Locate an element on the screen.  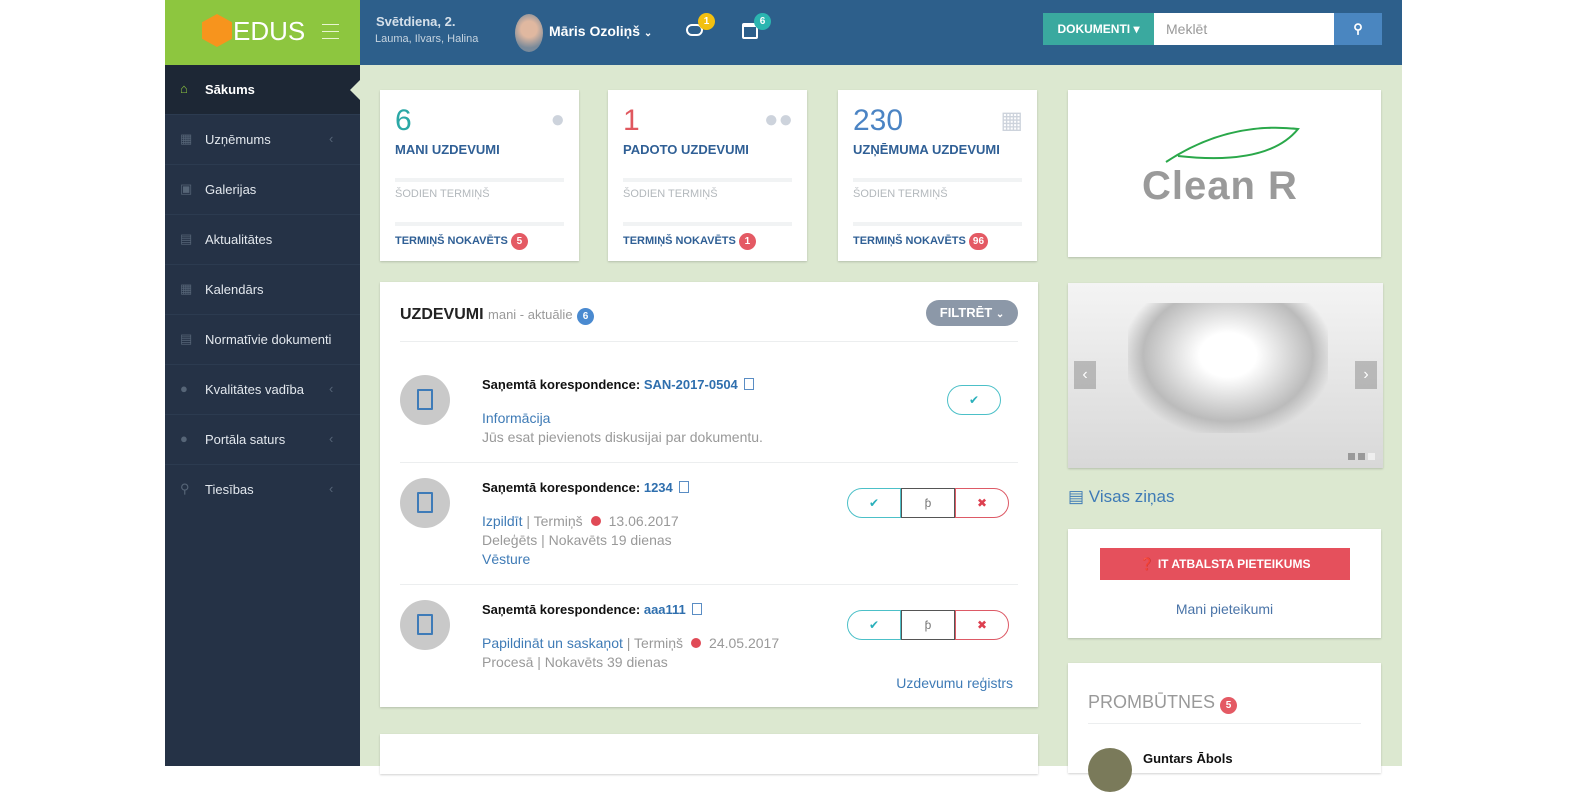
task-actions: ✔ is located at coordinates (974, 400).